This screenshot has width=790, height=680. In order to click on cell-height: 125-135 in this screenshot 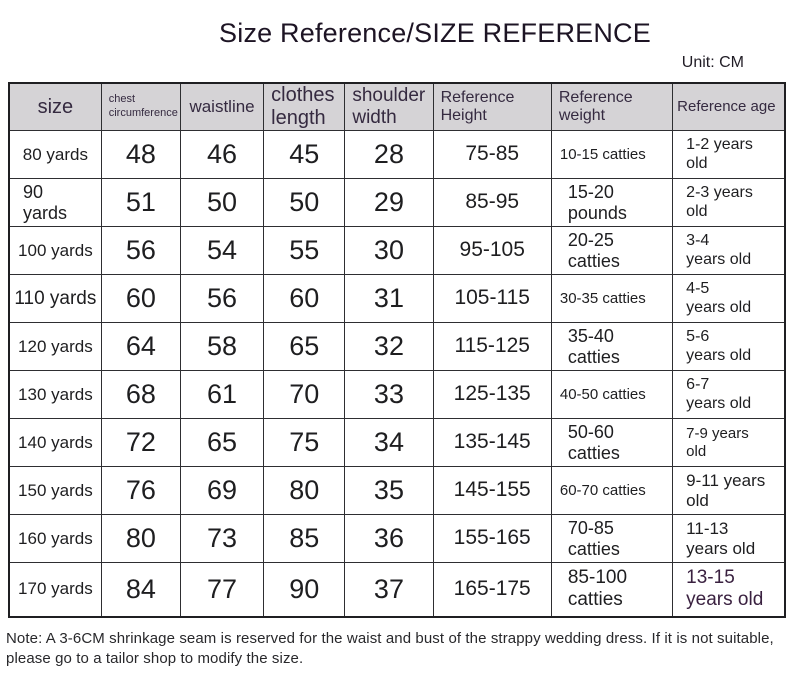, I will do `click(492, 394)`.